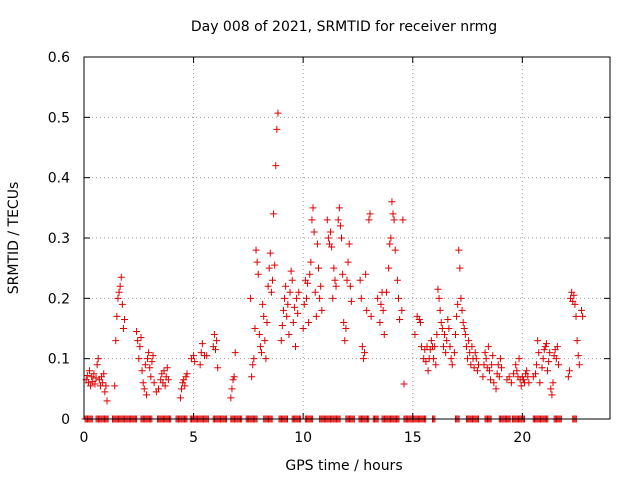 The height and width of the screenshot is (480, 640). Describe the element at coordinates (59, 118) in the screenshot. I see `y-tick-label: 0.5` at that location.